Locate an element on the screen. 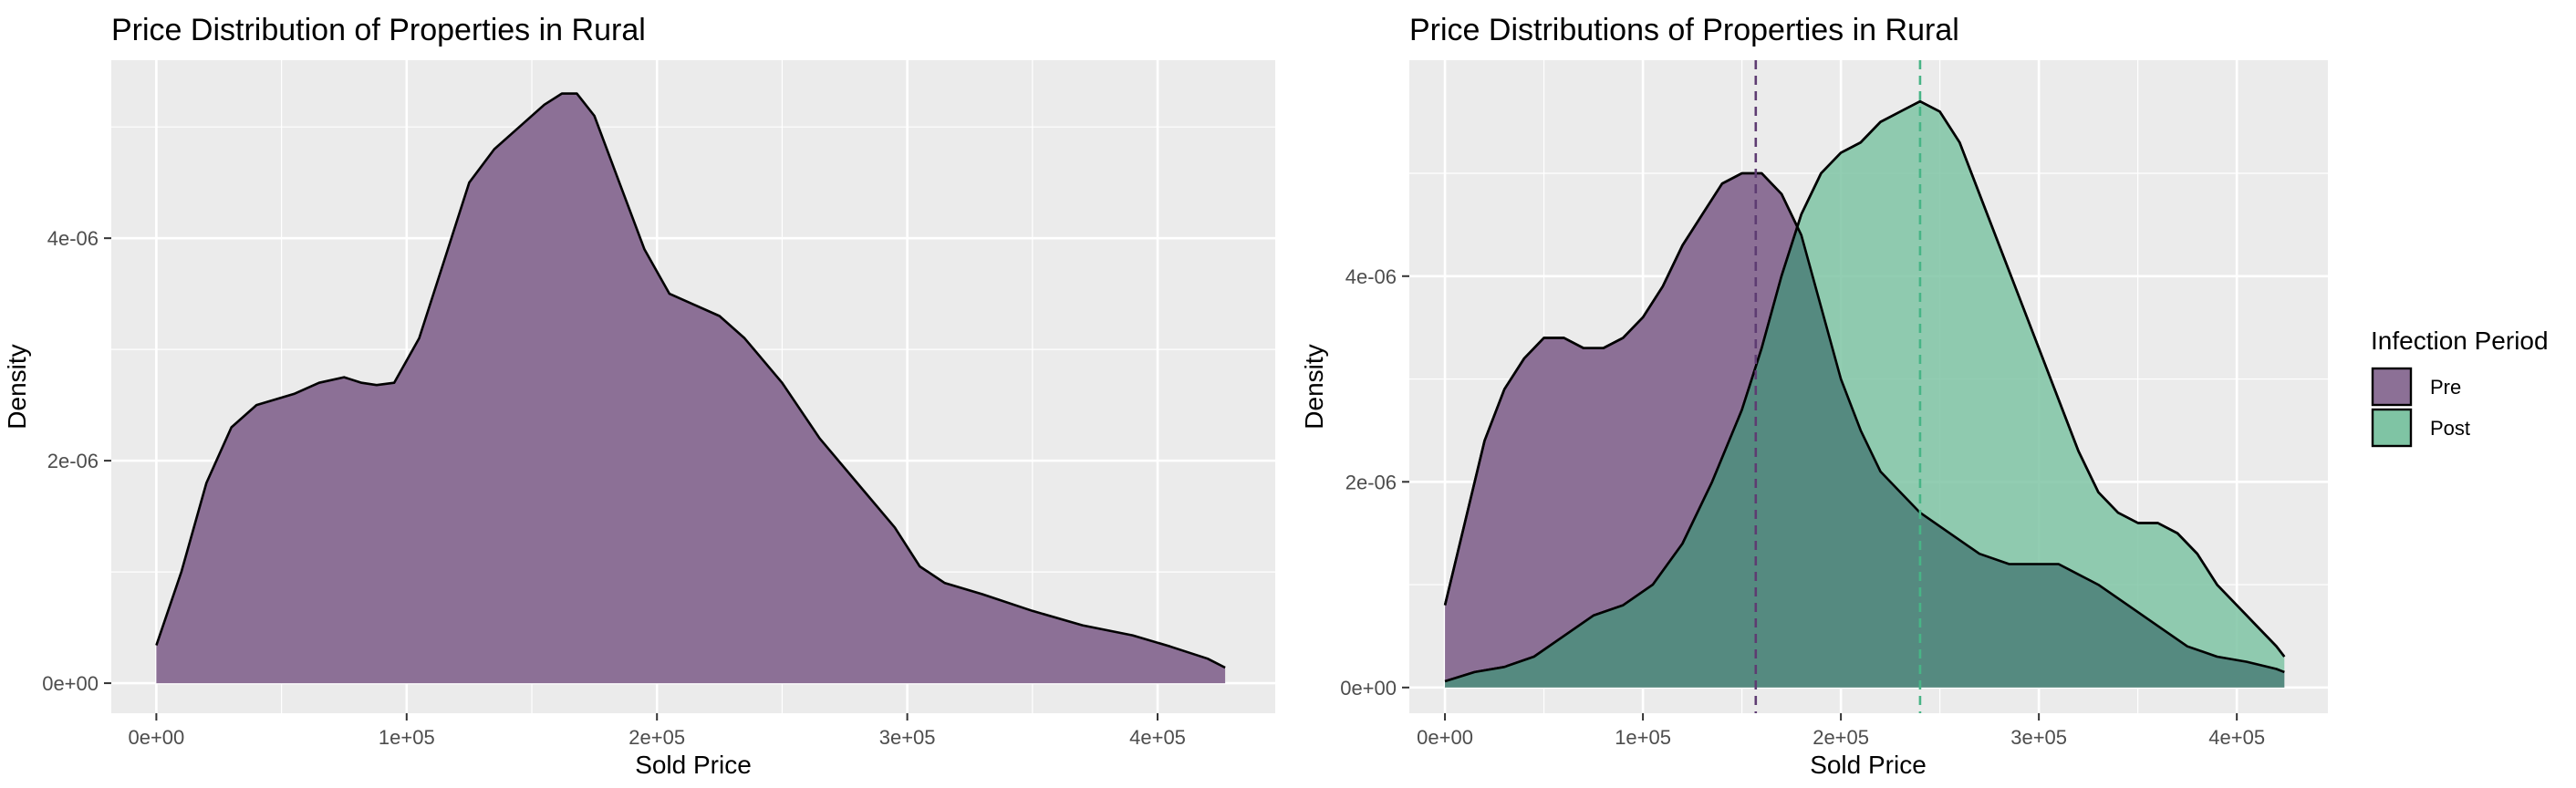  right-y-axis-title: Density is located at coordinates (1314, 387).